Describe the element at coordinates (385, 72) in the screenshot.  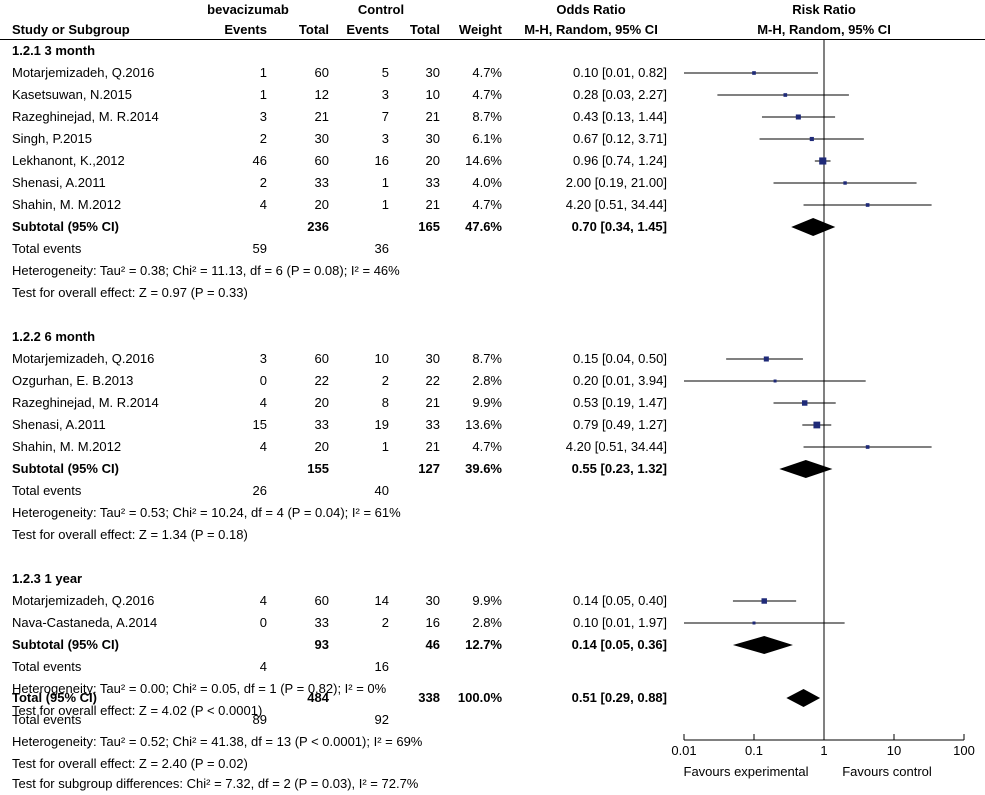
I see `group2-events: 5` at that location.